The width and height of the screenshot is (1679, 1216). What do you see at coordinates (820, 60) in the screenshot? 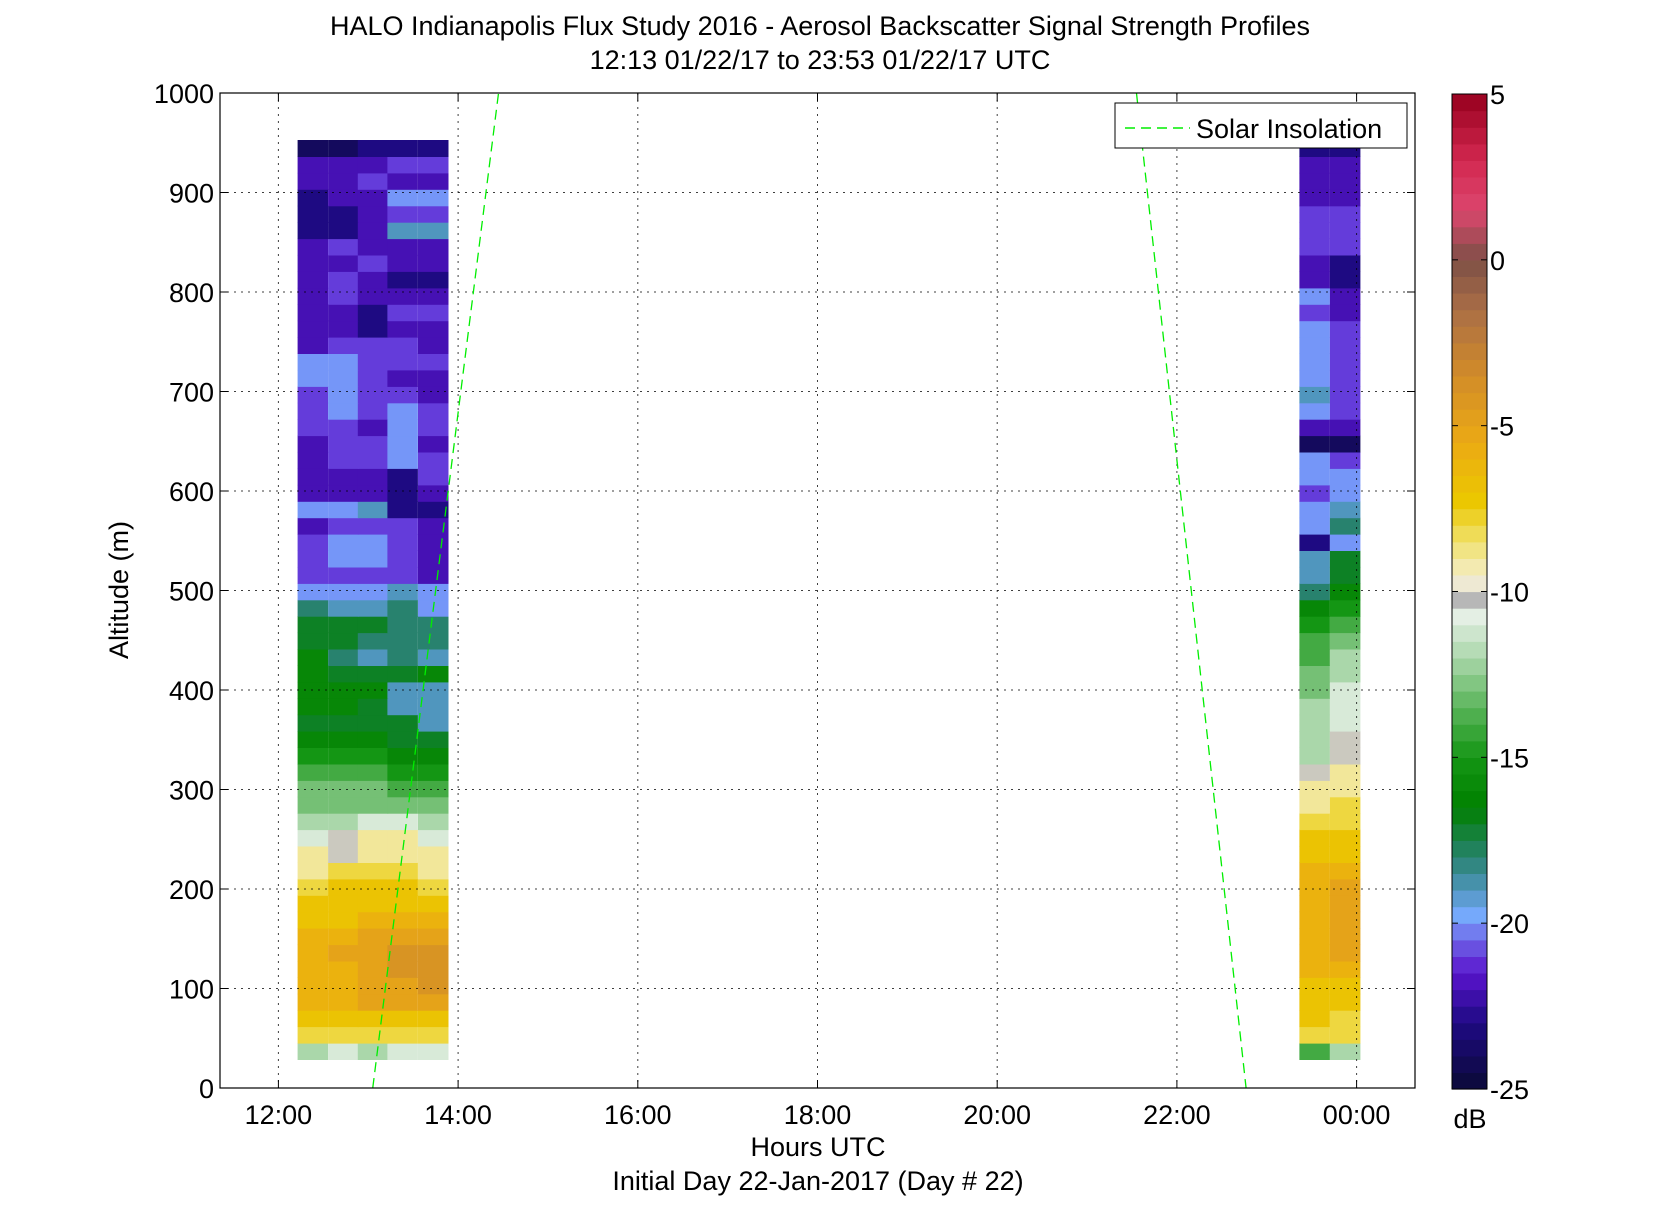
I see `chart-subtitle: 12:13 01/22/17 to 23:53 01/22/17 UTC` at bounding box center [820, 60].